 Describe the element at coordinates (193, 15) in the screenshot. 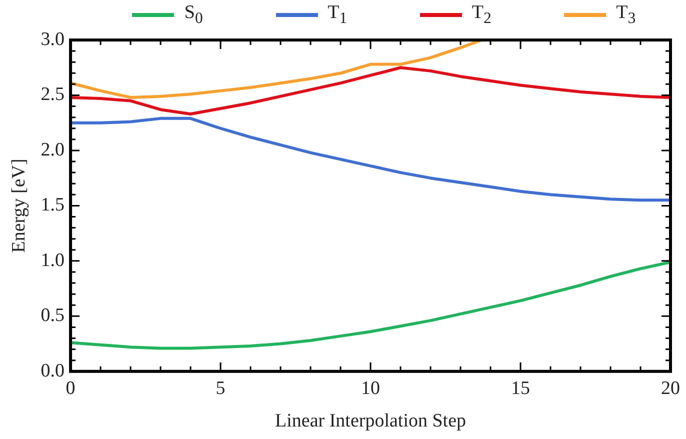

I see `legend-label: S$_{0}$` at that location.